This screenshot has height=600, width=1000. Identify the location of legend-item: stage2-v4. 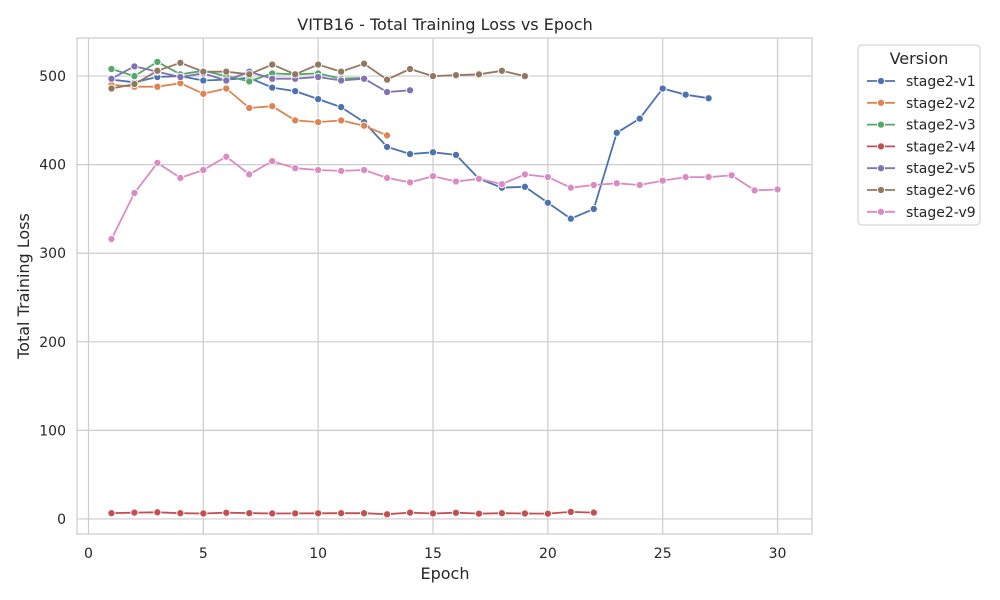
(921, 147).